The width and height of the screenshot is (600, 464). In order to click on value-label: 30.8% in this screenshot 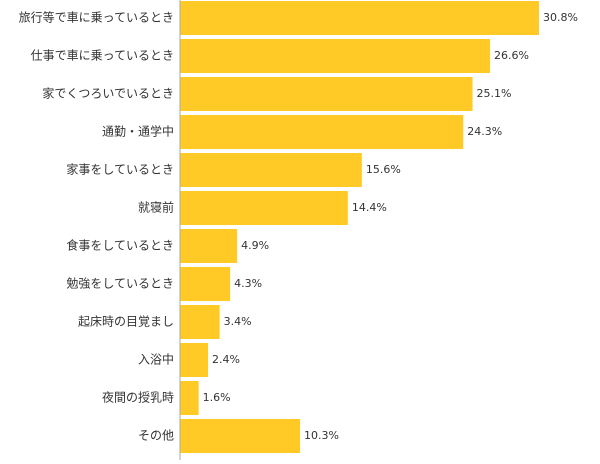, I will do `click(560, 17)`.